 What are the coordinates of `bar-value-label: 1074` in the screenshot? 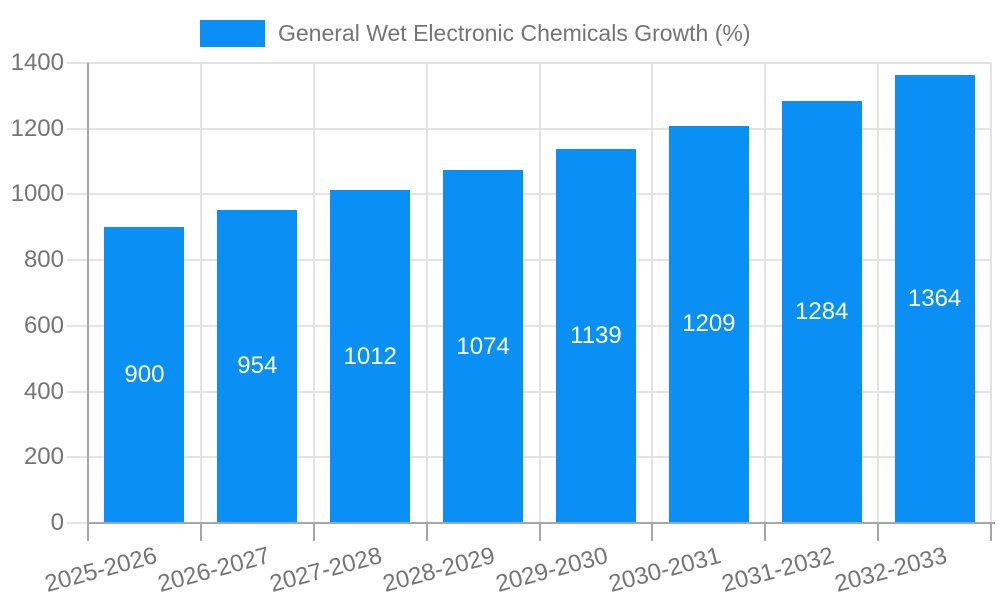 It's located at (483, 346).